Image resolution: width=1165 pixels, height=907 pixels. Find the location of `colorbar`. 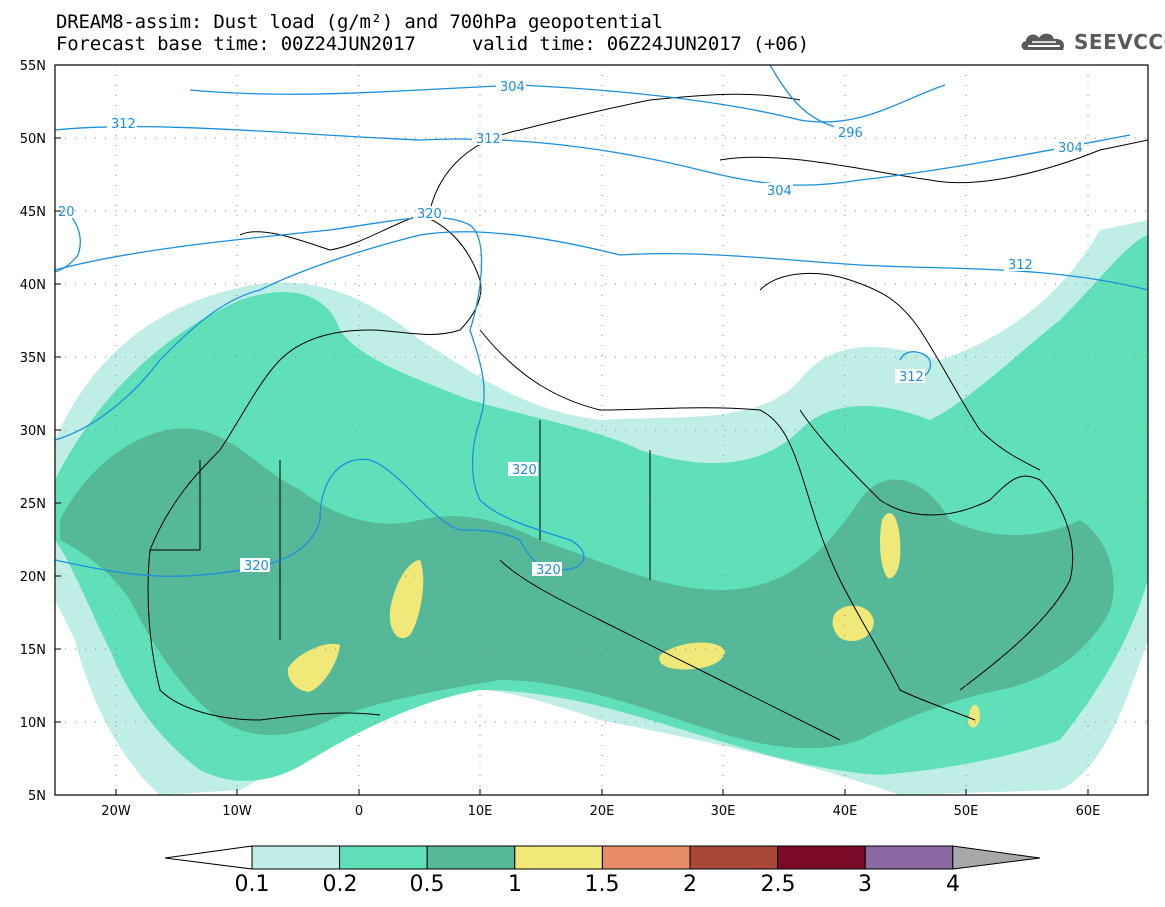

colorbar is located at coordinates (602, 857).